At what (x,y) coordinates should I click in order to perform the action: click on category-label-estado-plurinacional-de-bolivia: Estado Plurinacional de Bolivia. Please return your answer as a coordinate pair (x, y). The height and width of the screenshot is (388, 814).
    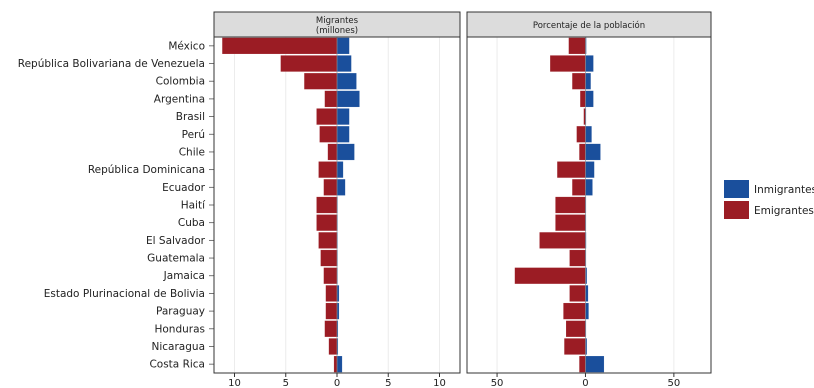
    Looking at the image, I should click on (124, 294).